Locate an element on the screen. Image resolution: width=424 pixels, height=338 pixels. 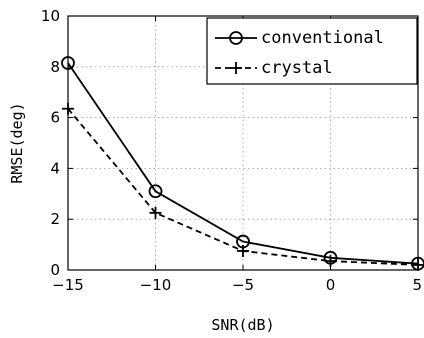
y-tick-label: 6 is located at coordinates (55, 118).